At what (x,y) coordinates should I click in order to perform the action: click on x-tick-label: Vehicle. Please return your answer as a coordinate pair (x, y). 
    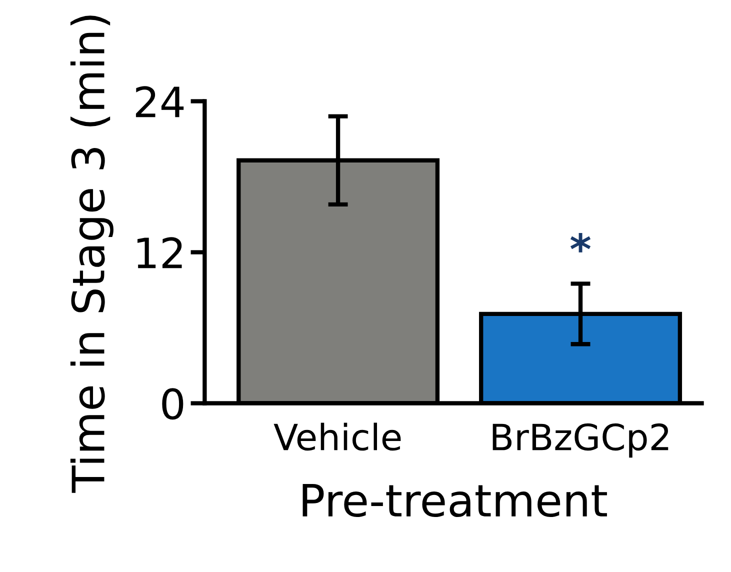
    Looking at the image, I should click on (337, 436).